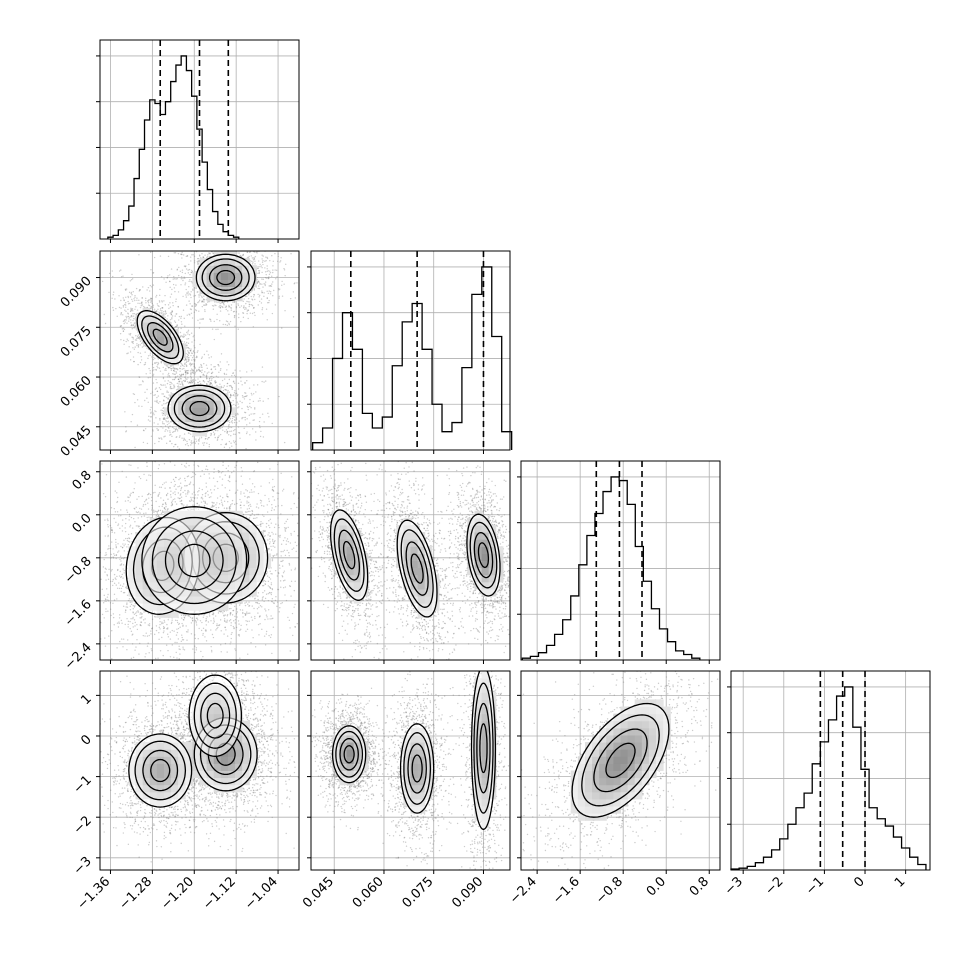 The height and width of the screenshot is (970, 970). I want to click on y-tick-label: 0.075, so click(76, 342).